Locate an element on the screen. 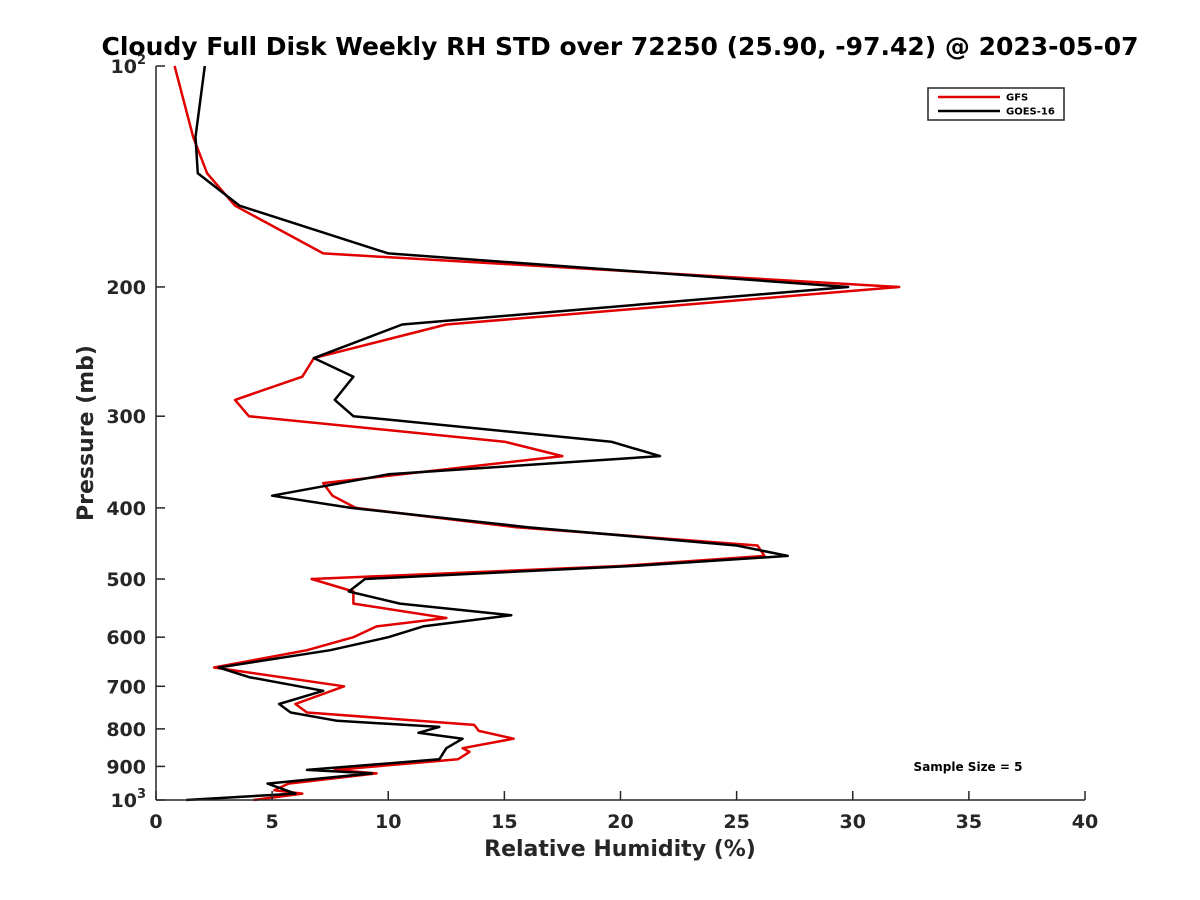 Image resolution: width=1200 pixels, height=900 pixels. x-tick-label: 40 is located at coordinates (1085, 822).